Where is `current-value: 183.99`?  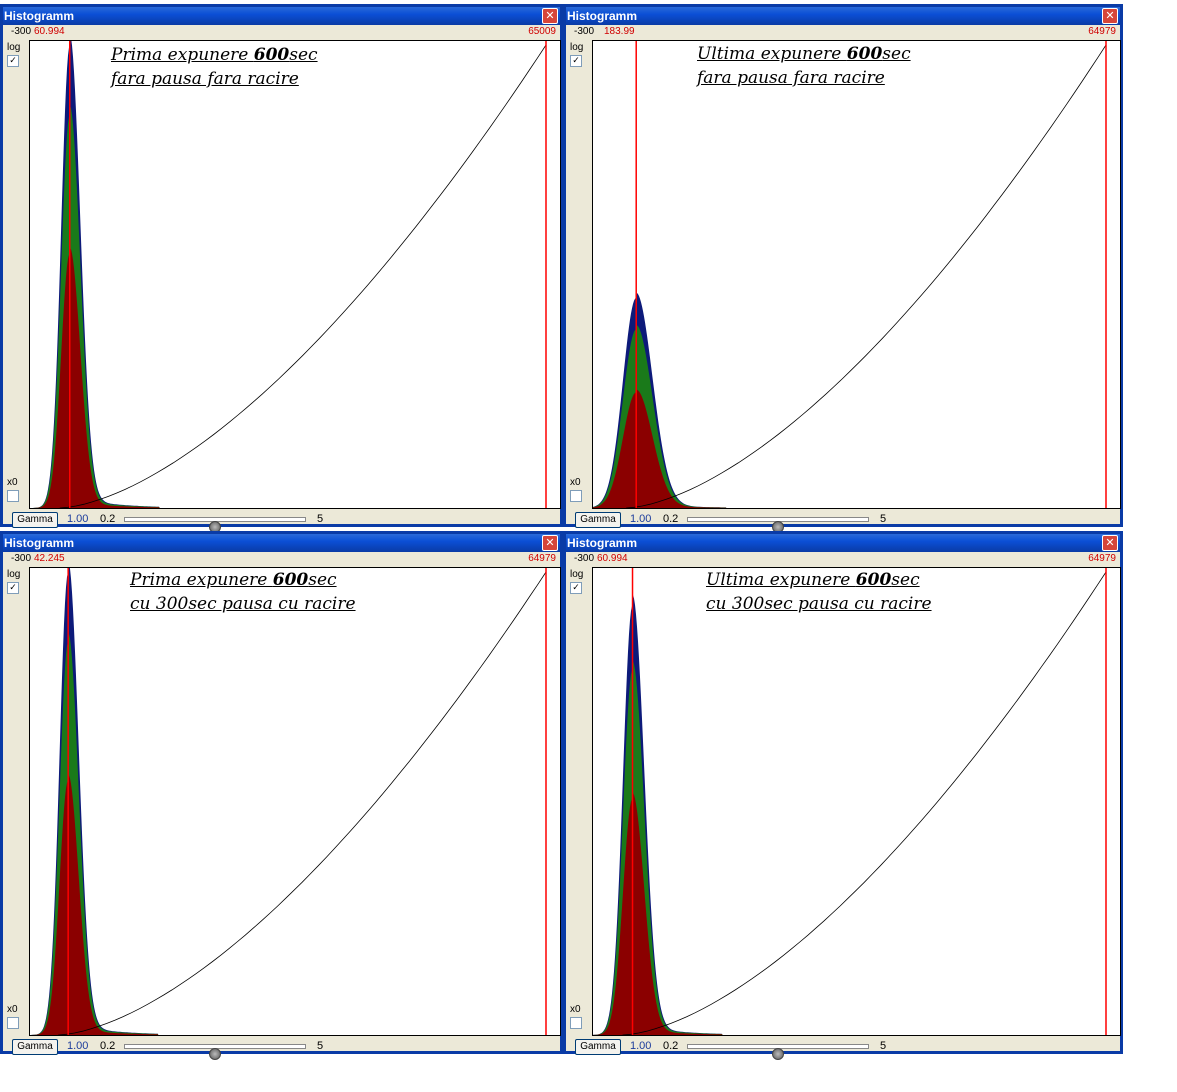
current-value: 183.99 is located at coordinates (619, 31).